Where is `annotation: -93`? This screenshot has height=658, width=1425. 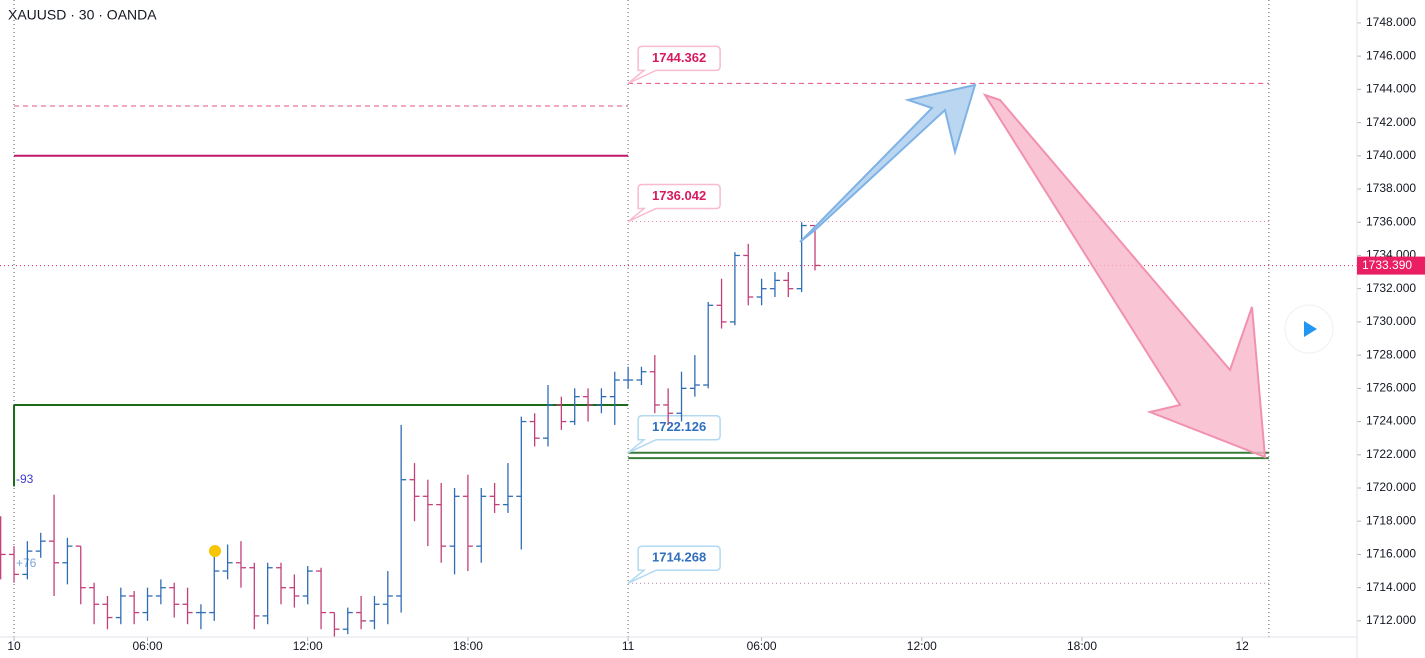 annotation: -93 is located at coordinates (25, 479).